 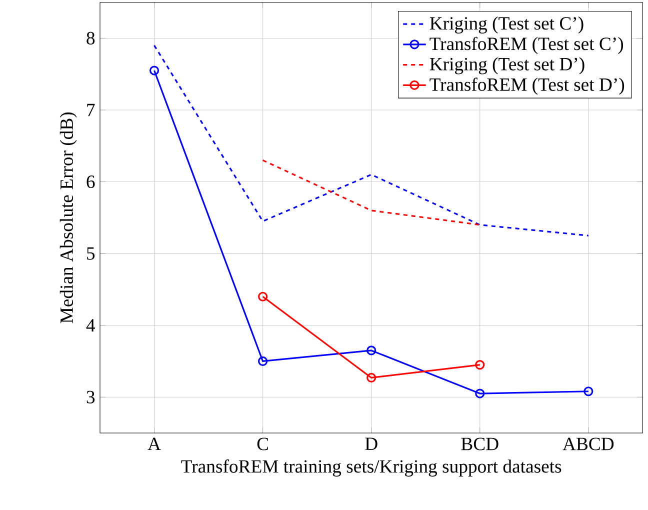 I want to click on y-tick-label: 5, so click(x=91, y=253).